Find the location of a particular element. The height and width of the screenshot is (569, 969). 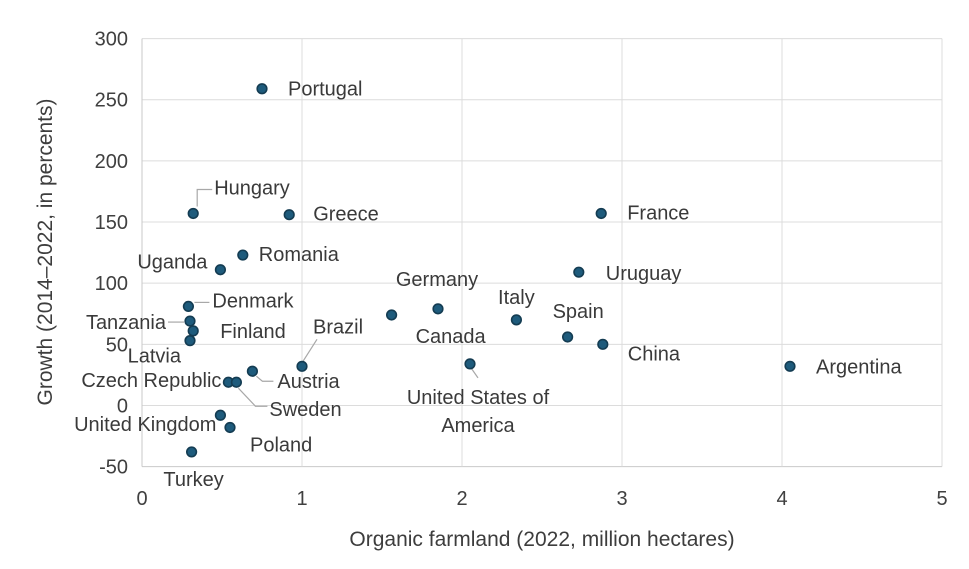

point-label-canada: Canada is located at coordinates (451, 337).